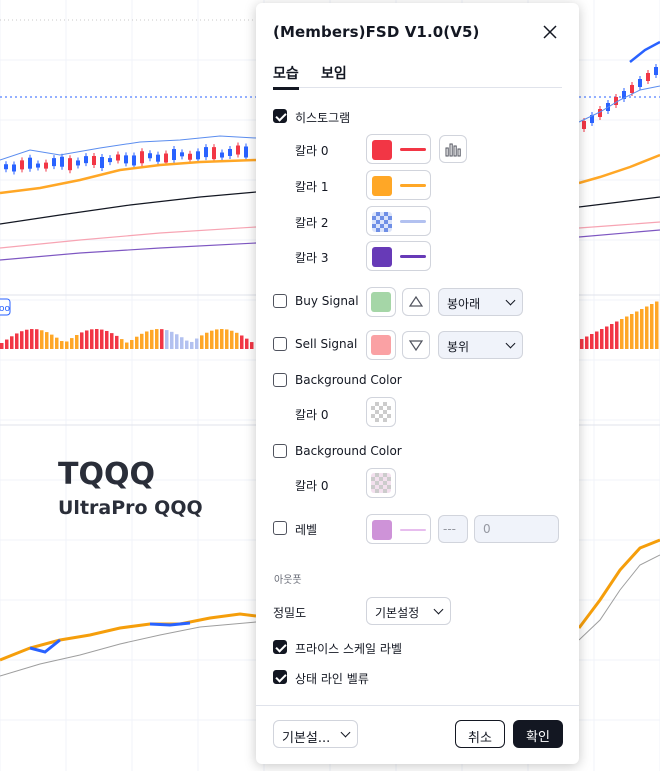  What do you see at coordinates (345, 732) in the screenshot?
I see `chevron-down-icon` at bounding box center [345, 732].